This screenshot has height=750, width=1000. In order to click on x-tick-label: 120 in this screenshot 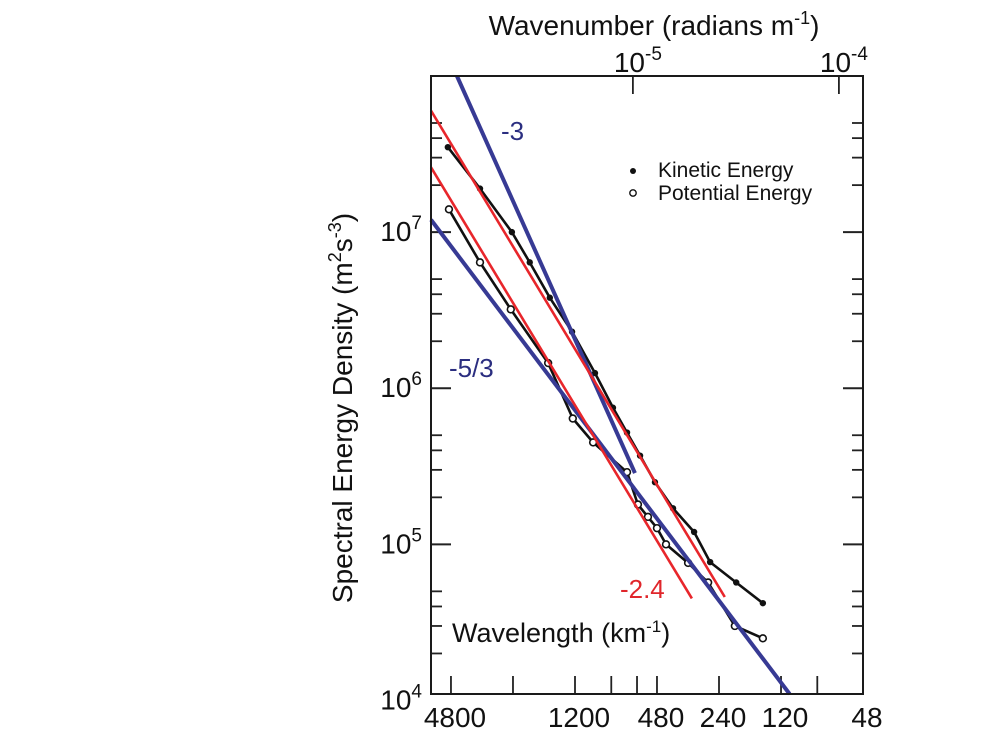, I will do `click(785, 717)`.